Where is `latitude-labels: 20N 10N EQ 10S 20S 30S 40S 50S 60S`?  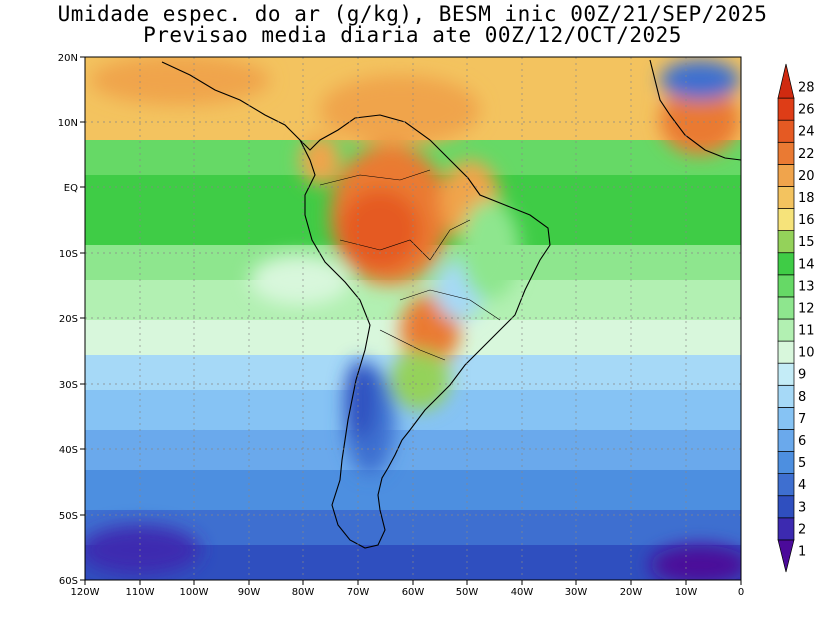 latitude-labels: 20N 10N EQ 10S 20S 30S 40S 50S 60S is located at coordinates (68, 320).